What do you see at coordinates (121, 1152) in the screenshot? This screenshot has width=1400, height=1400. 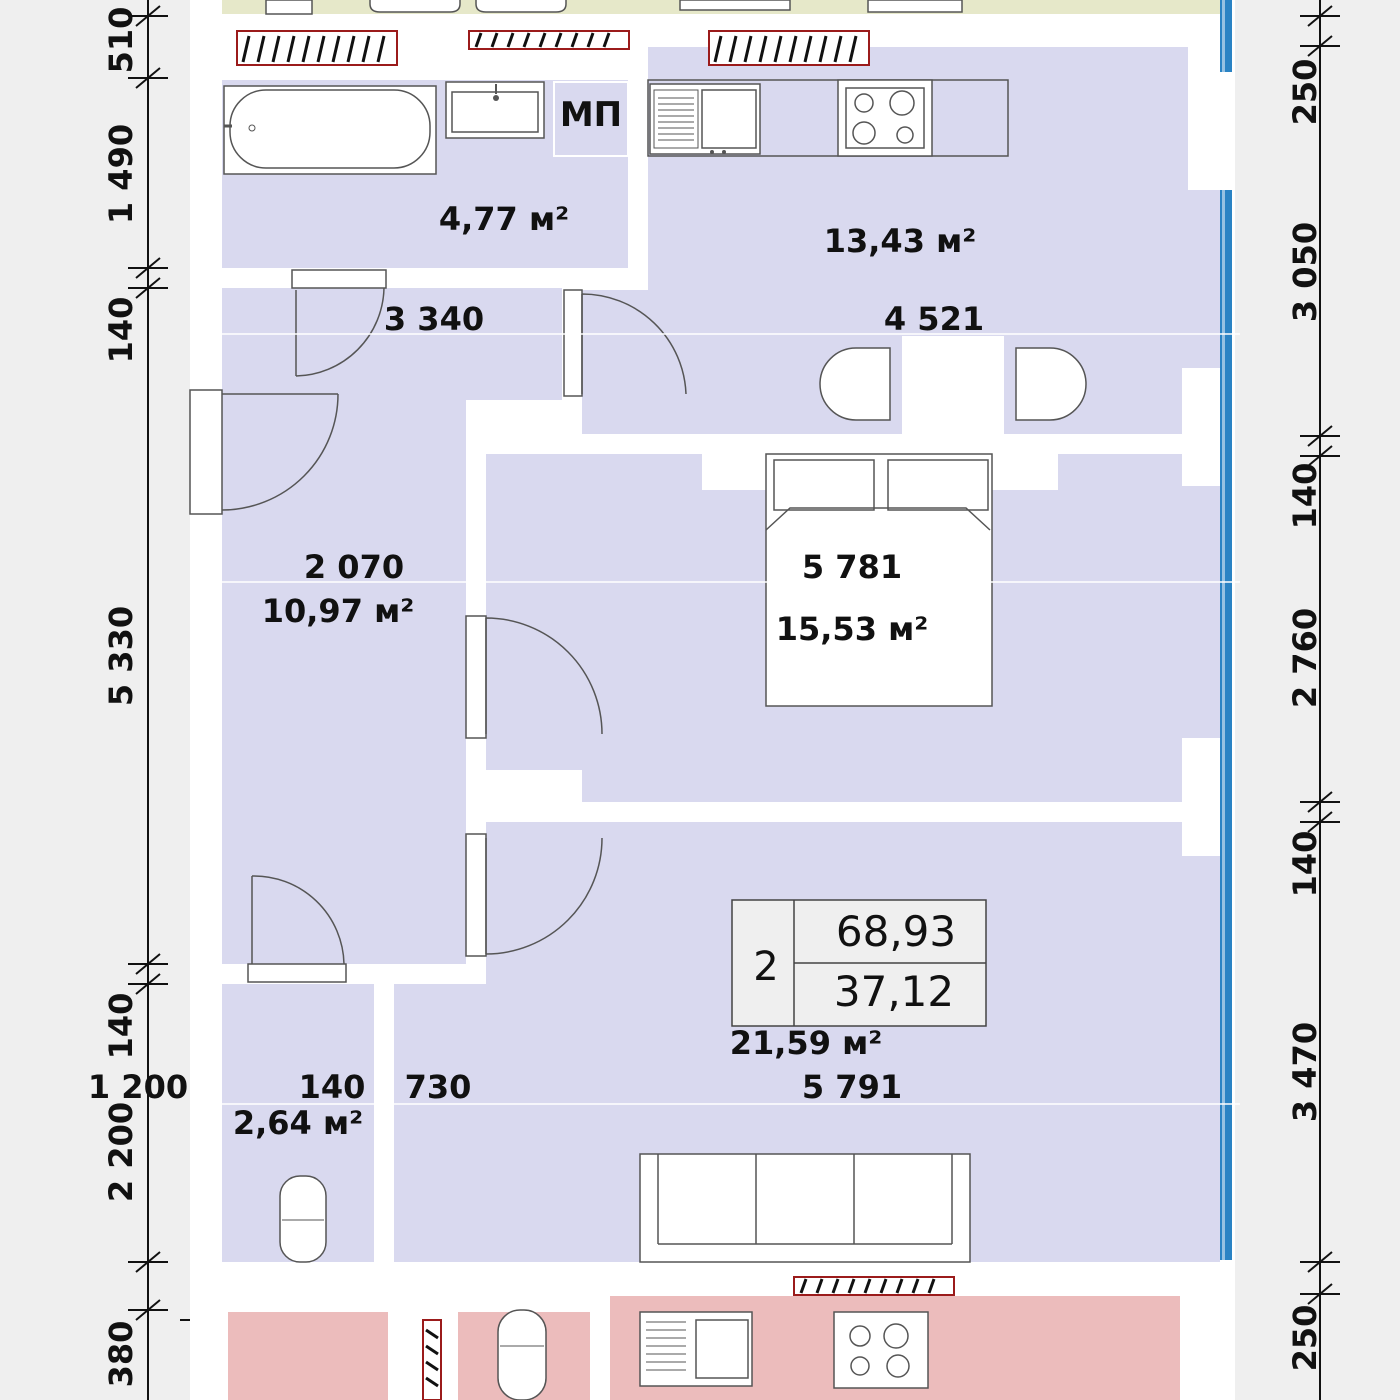 I see `left-dim-2200: 2 200` at bounding box center [121, 1152].